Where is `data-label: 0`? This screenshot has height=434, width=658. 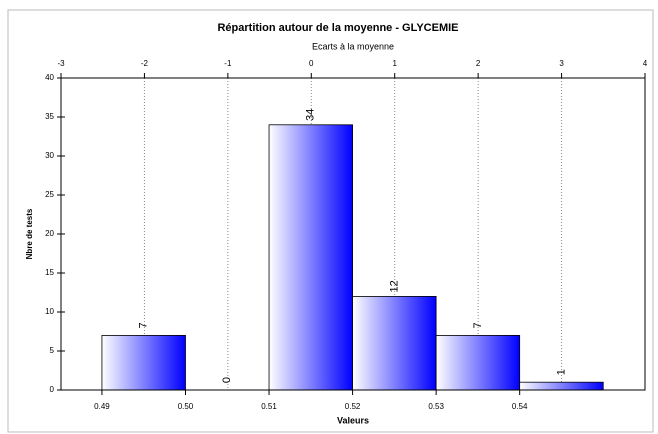
data-label: 0 is located at coordinates (227, 380).